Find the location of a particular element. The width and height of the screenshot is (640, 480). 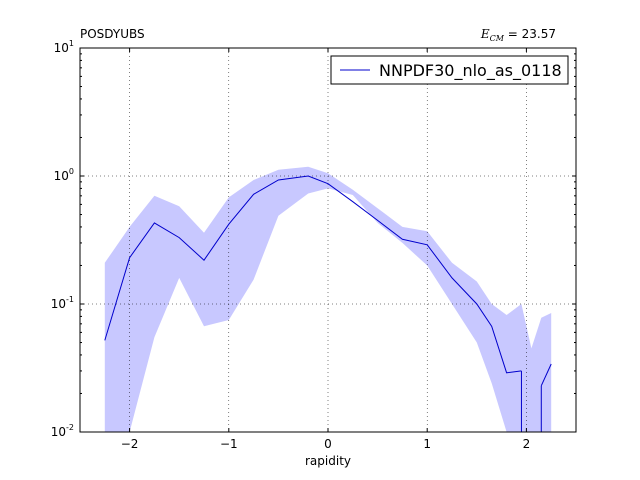

y-tick-label-exponent: -2 is located at coordinates (70, 427).